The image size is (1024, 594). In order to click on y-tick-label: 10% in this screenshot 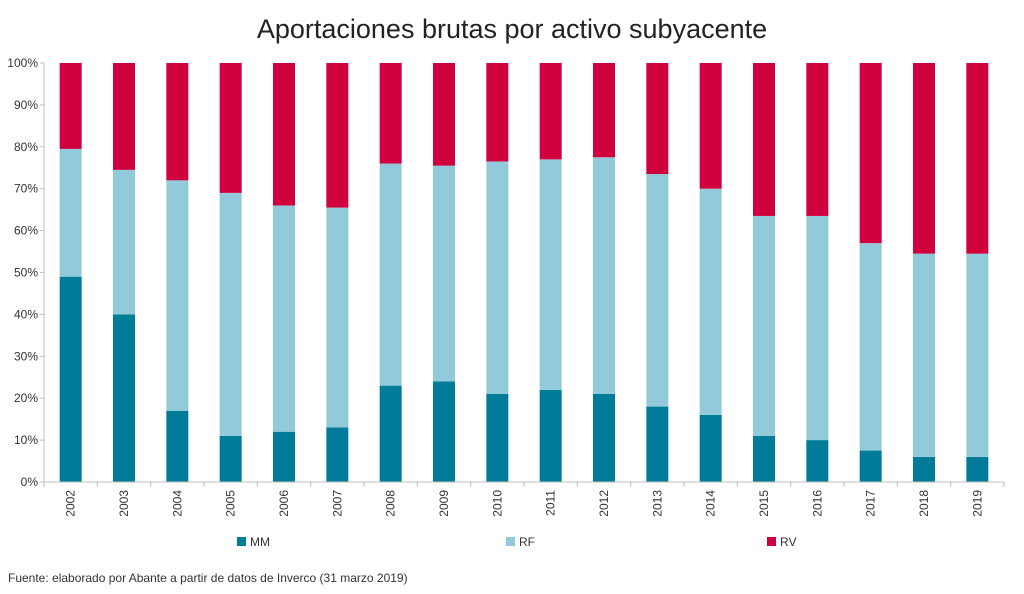, I will do `click(26, 440)`.